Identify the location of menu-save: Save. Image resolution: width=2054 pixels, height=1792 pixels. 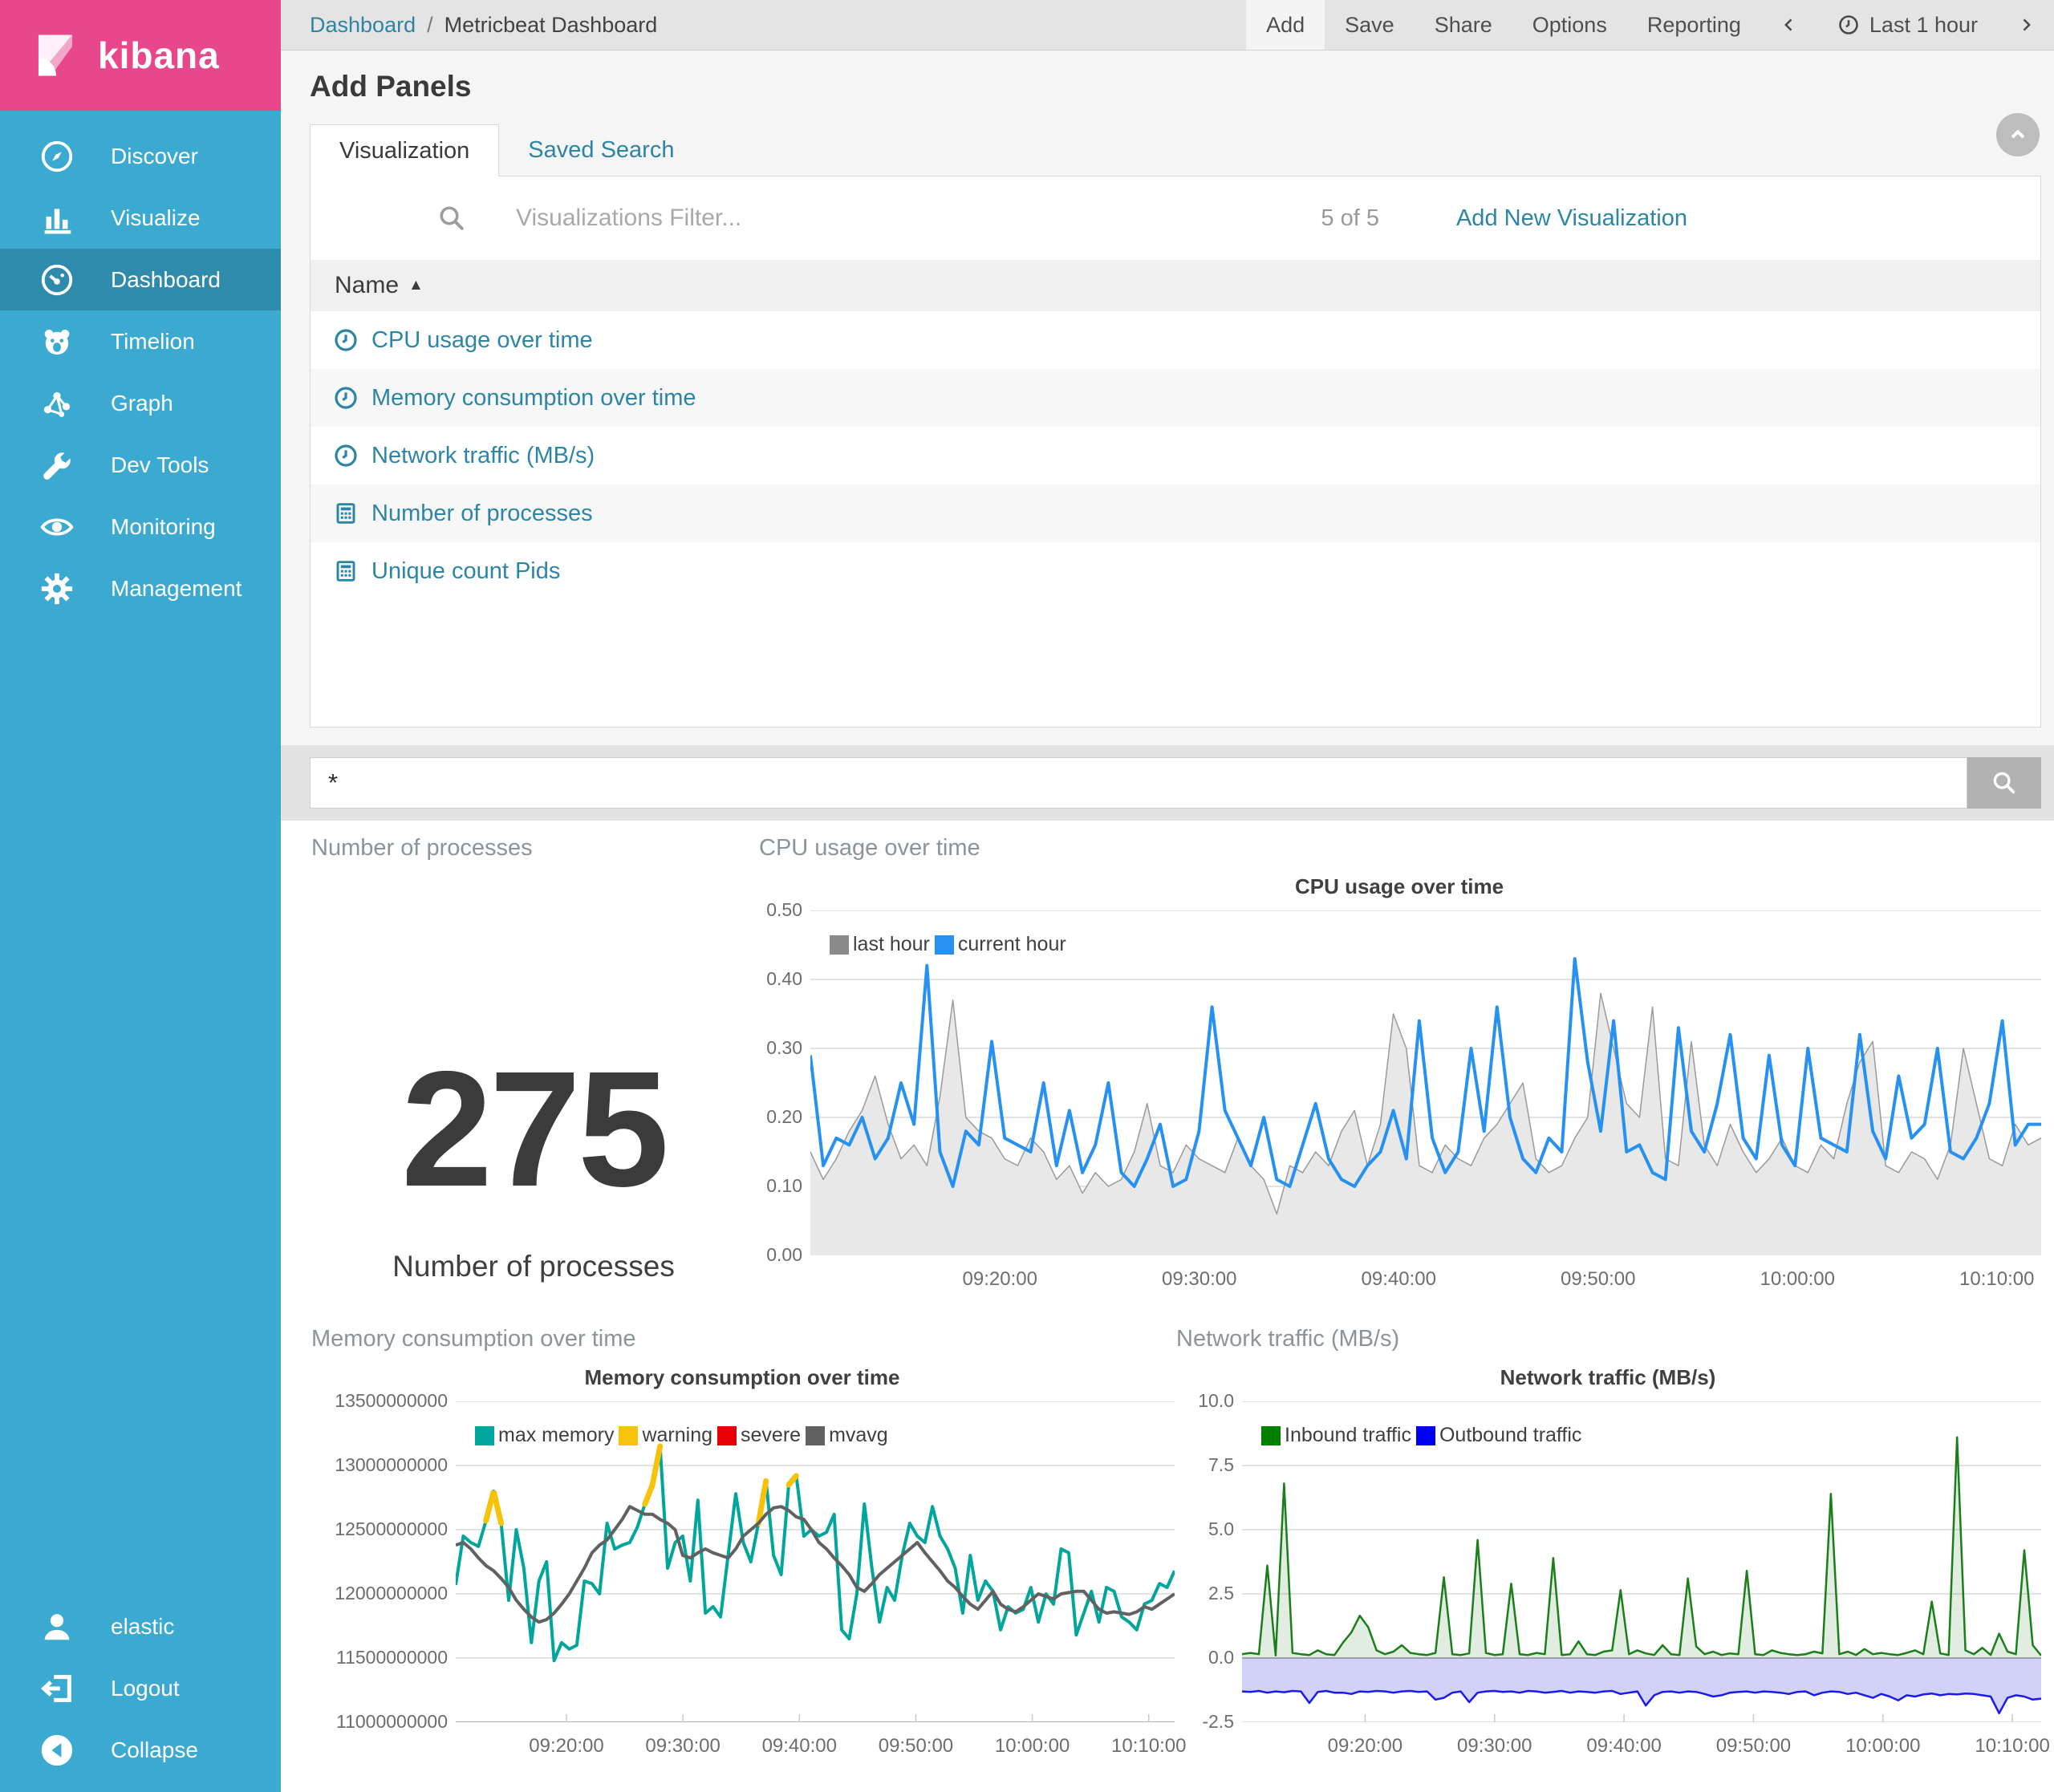
(1370, 25).